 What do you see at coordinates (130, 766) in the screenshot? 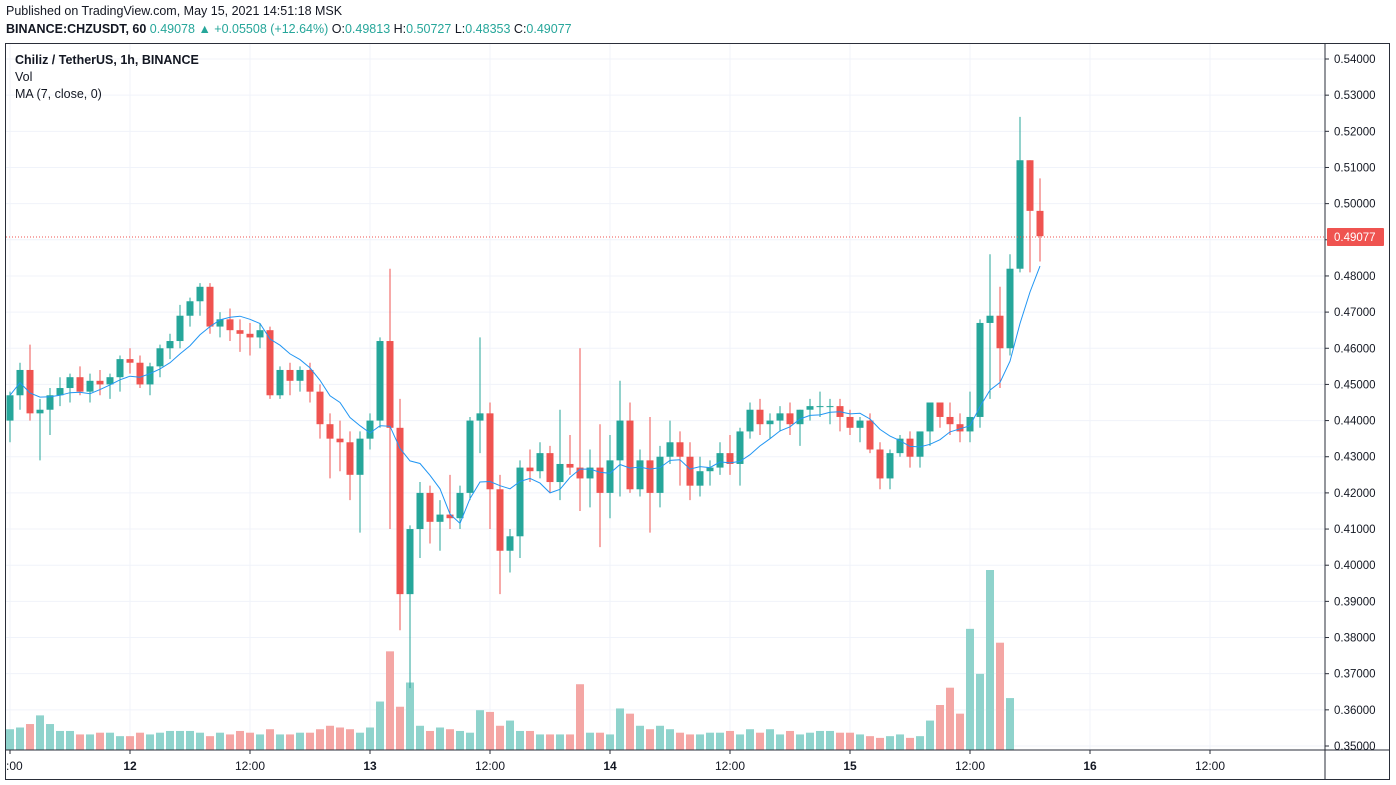
I see `x-tick-label: 12` at bounding box center [130, 766].